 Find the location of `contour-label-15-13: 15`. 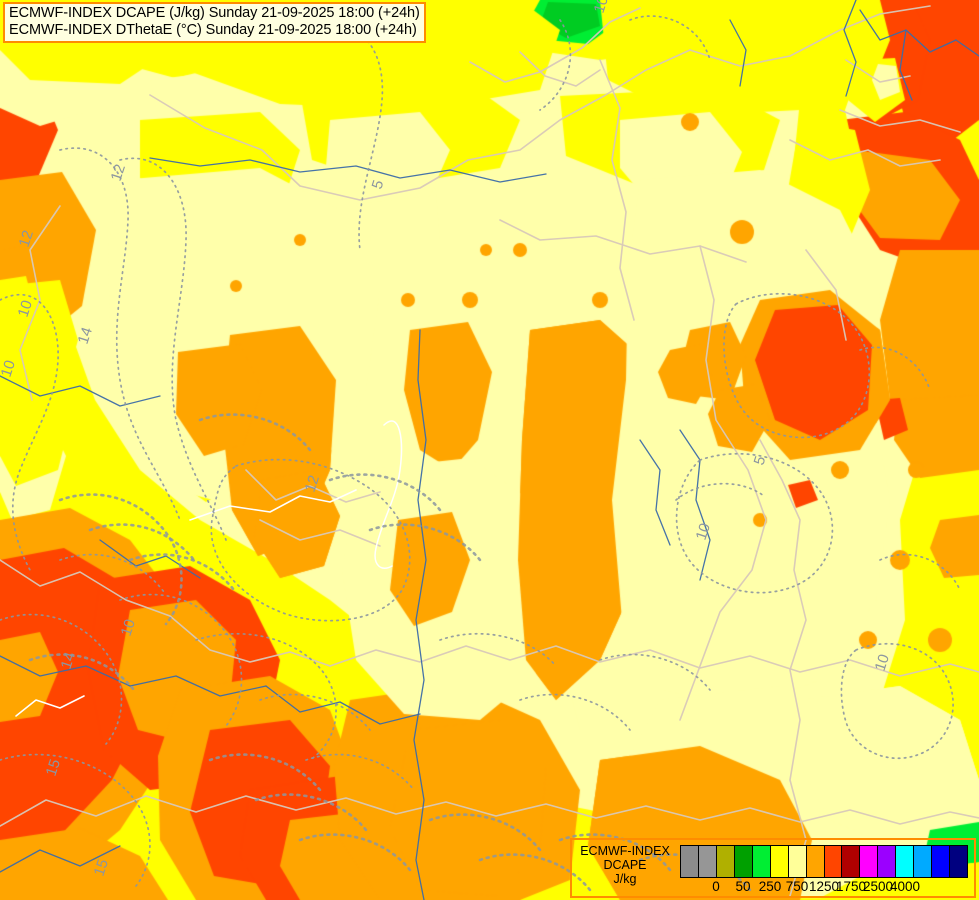

contour-label-15-13: 15 is located at coordinates (101, 867).